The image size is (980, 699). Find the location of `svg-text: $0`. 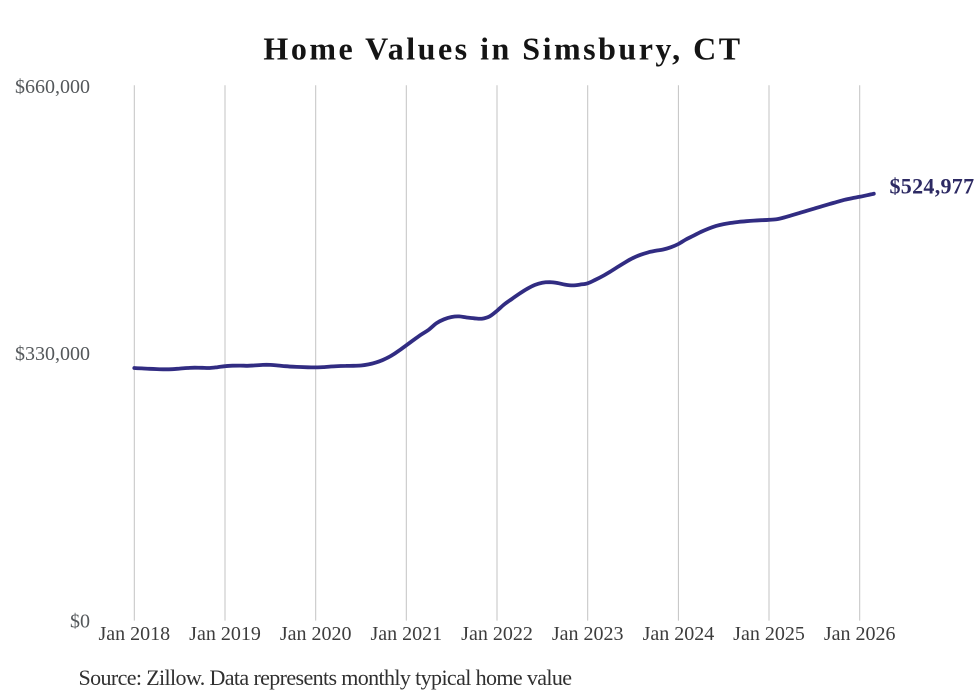

svg-text: $0 is located at coordinates (80, 622).